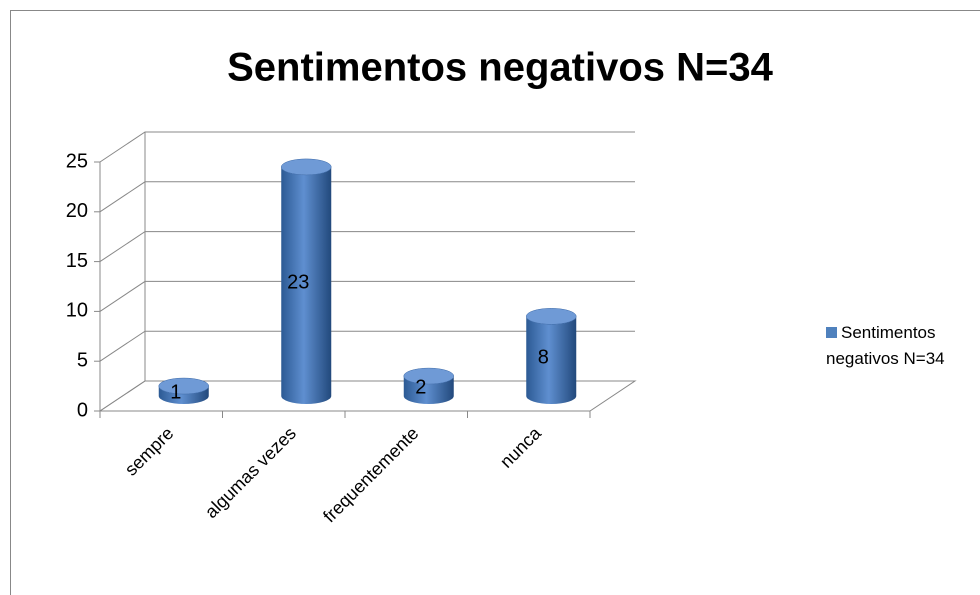 The width and height of the screenshot is (980, 595). I want to click on legend: Sentimentos negativos N=34, so click(901, 346).